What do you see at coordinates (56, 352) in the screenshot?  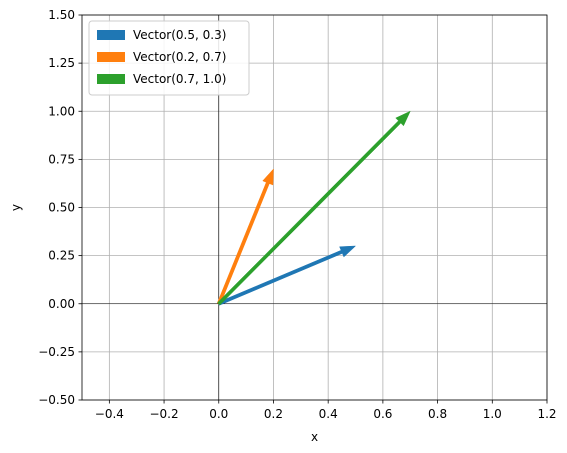 I see `y-tick-label-1: −0.25` at bounding box center [56, 352].